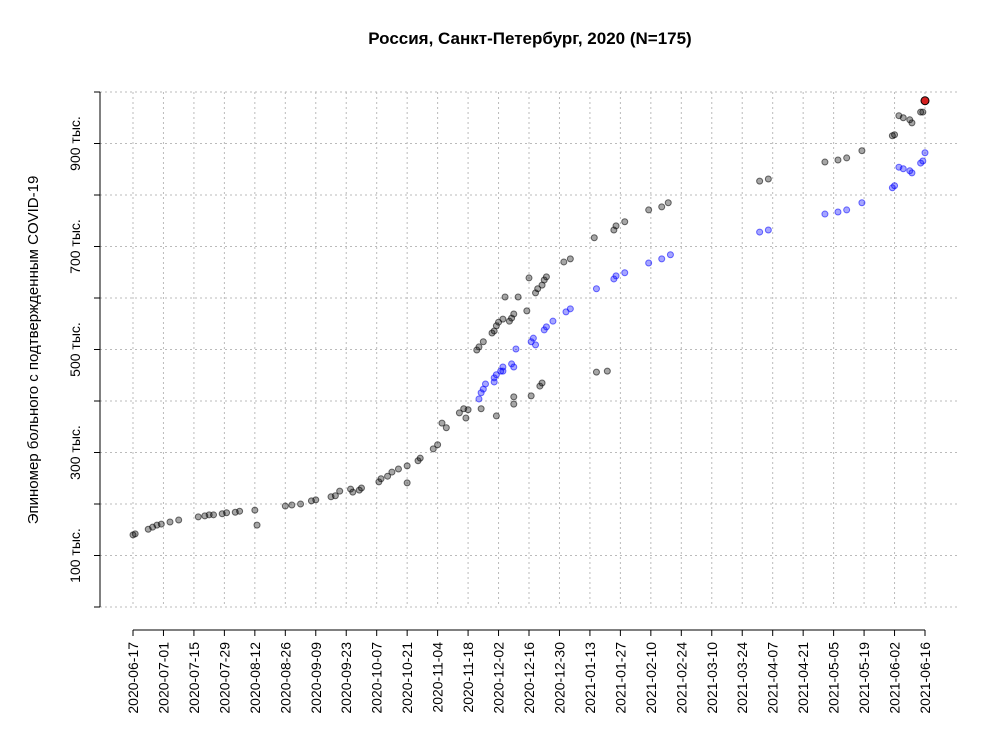 The height and width of the screenshot is (755, 1000). Describe the element at coordinates (803, 678) in the screenshot. I see `x-tick-label: 2021-04-21` at that location.